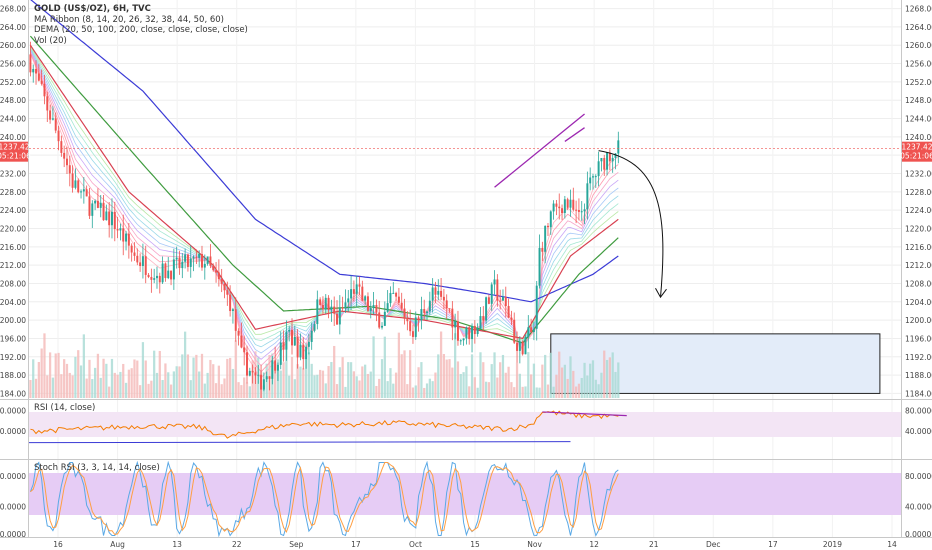  I want to click on rsi-trendline-bottom, so click(300, 442).